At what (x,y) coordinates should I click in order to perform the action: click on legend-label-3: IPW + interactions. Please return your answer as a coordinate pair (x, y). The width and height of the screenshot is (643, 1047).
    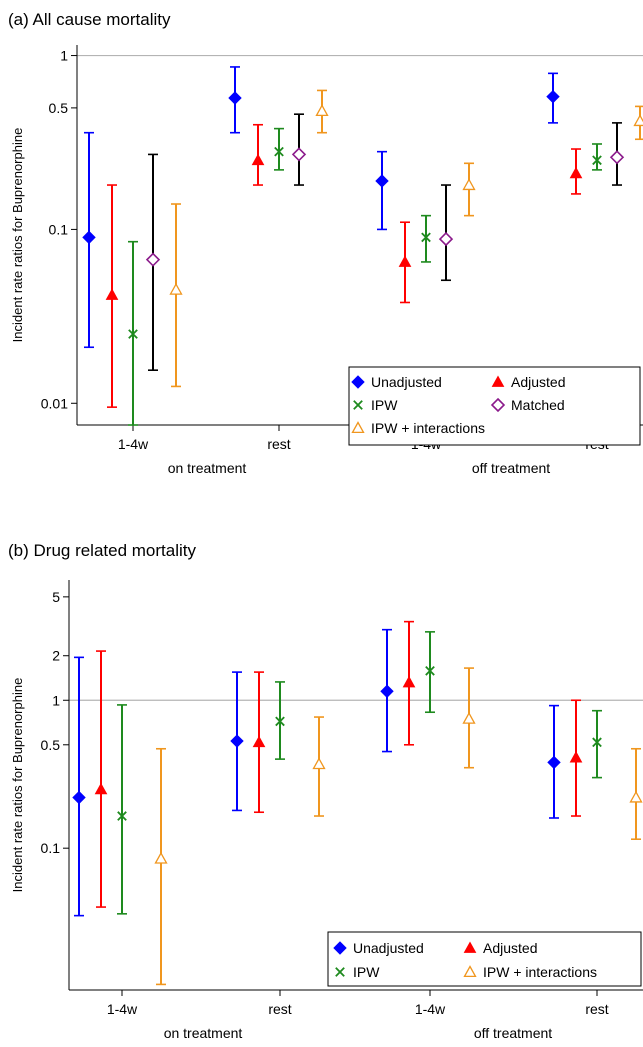
    Looking at the image, I should click on (540, 972).